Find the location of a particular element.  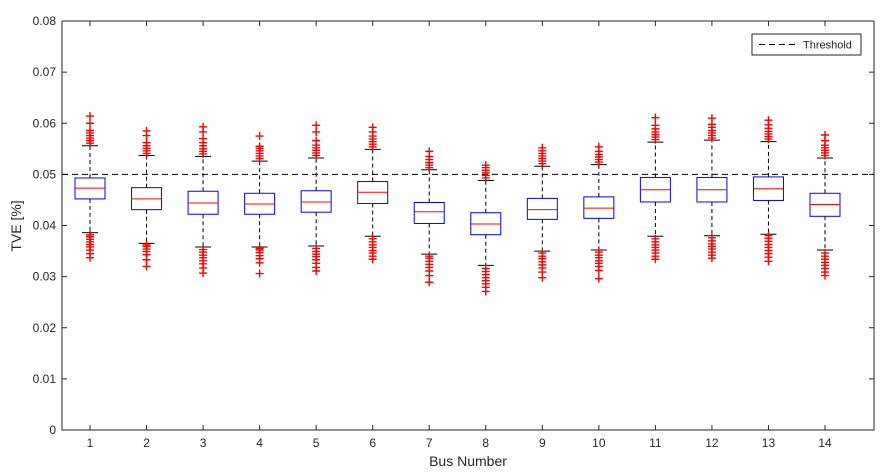

y-tick-label: 0.01 is located at coordinates (45, 379).